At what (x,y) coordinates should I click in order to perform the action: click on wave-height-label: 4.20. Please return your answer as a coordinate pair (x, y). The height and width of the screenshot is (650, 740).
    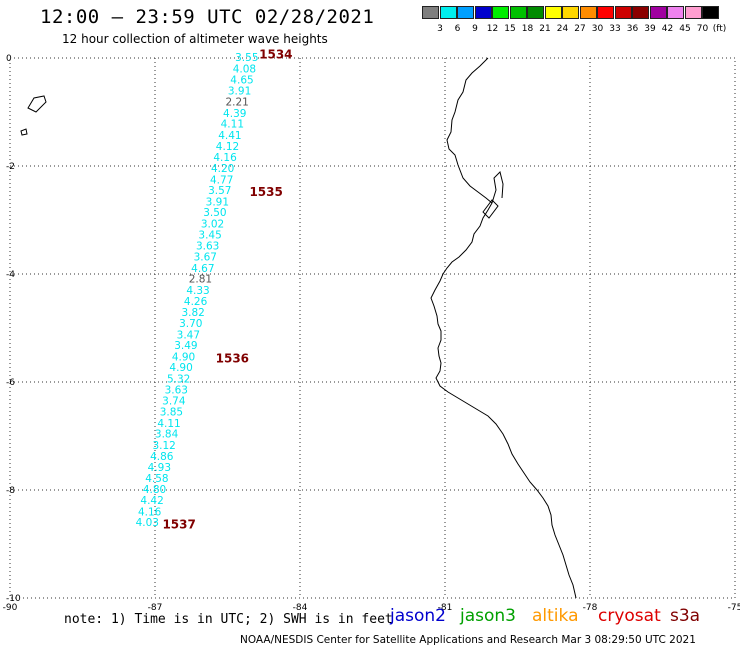
    Looking at the image, I should click on (222, 169).